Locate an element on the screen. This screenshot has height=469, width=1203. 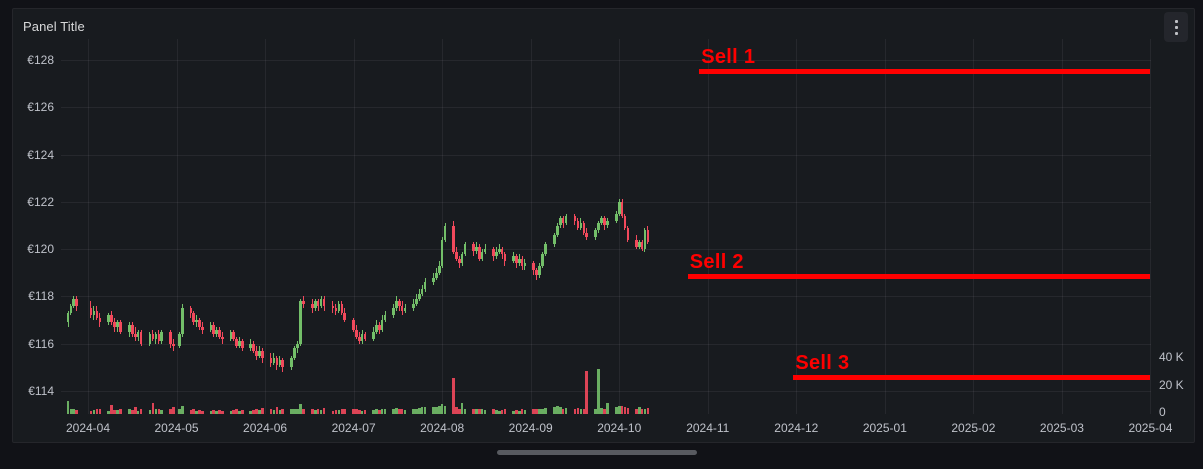
panel-title: Panel Title is located at coordinates (54, 26).